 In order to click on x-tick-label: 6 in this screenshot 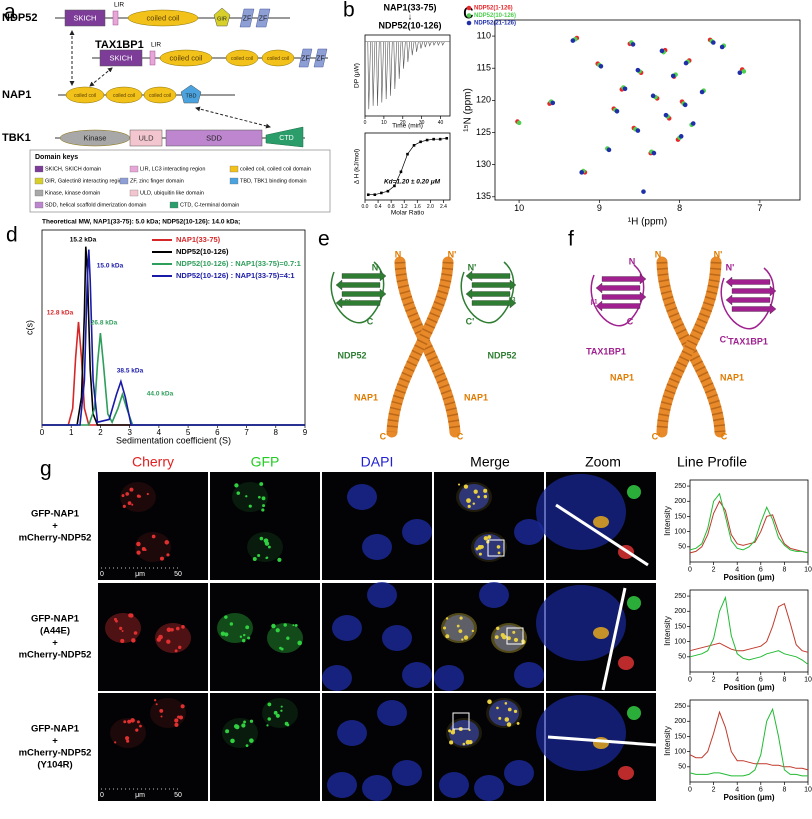, I will do `click(761, 569)`.